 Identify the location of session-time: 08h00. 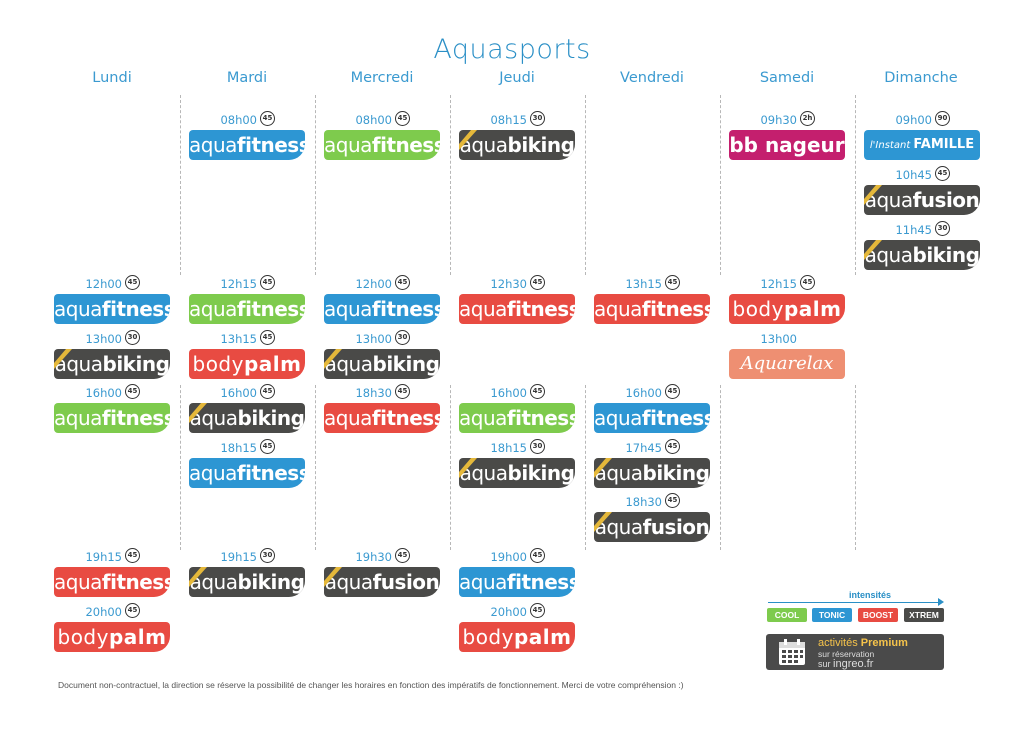
(373, 120).